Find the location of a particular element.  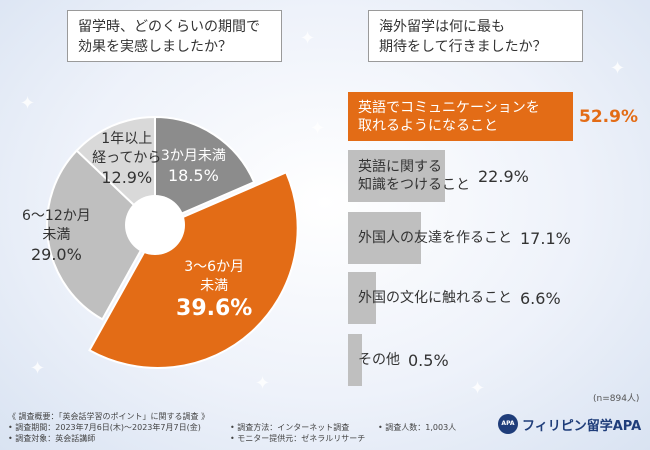

bar-label: その他 is located at coordinates (379, 360).